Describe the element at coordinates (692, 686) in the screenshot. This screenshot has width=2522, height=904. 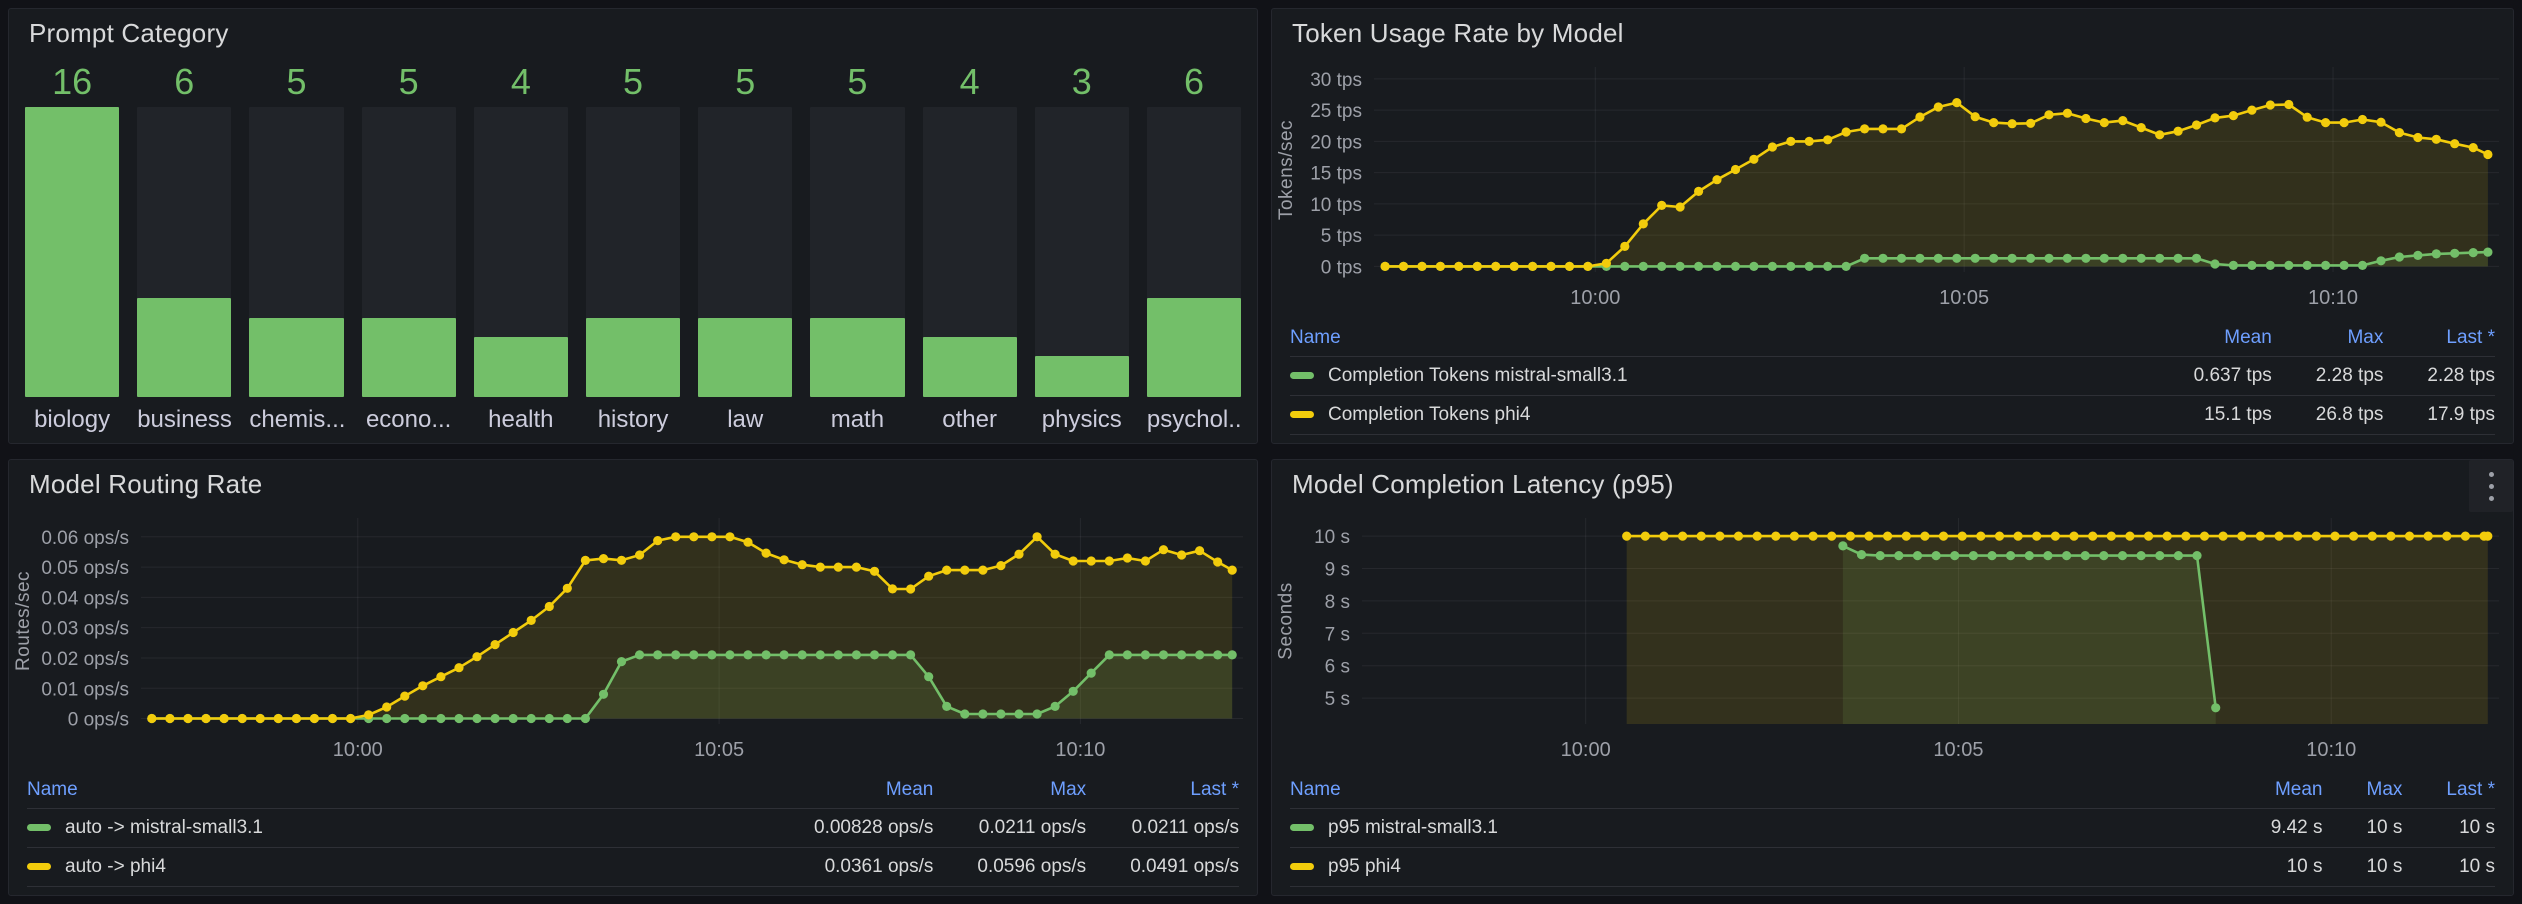
I see `series-area` at that location.